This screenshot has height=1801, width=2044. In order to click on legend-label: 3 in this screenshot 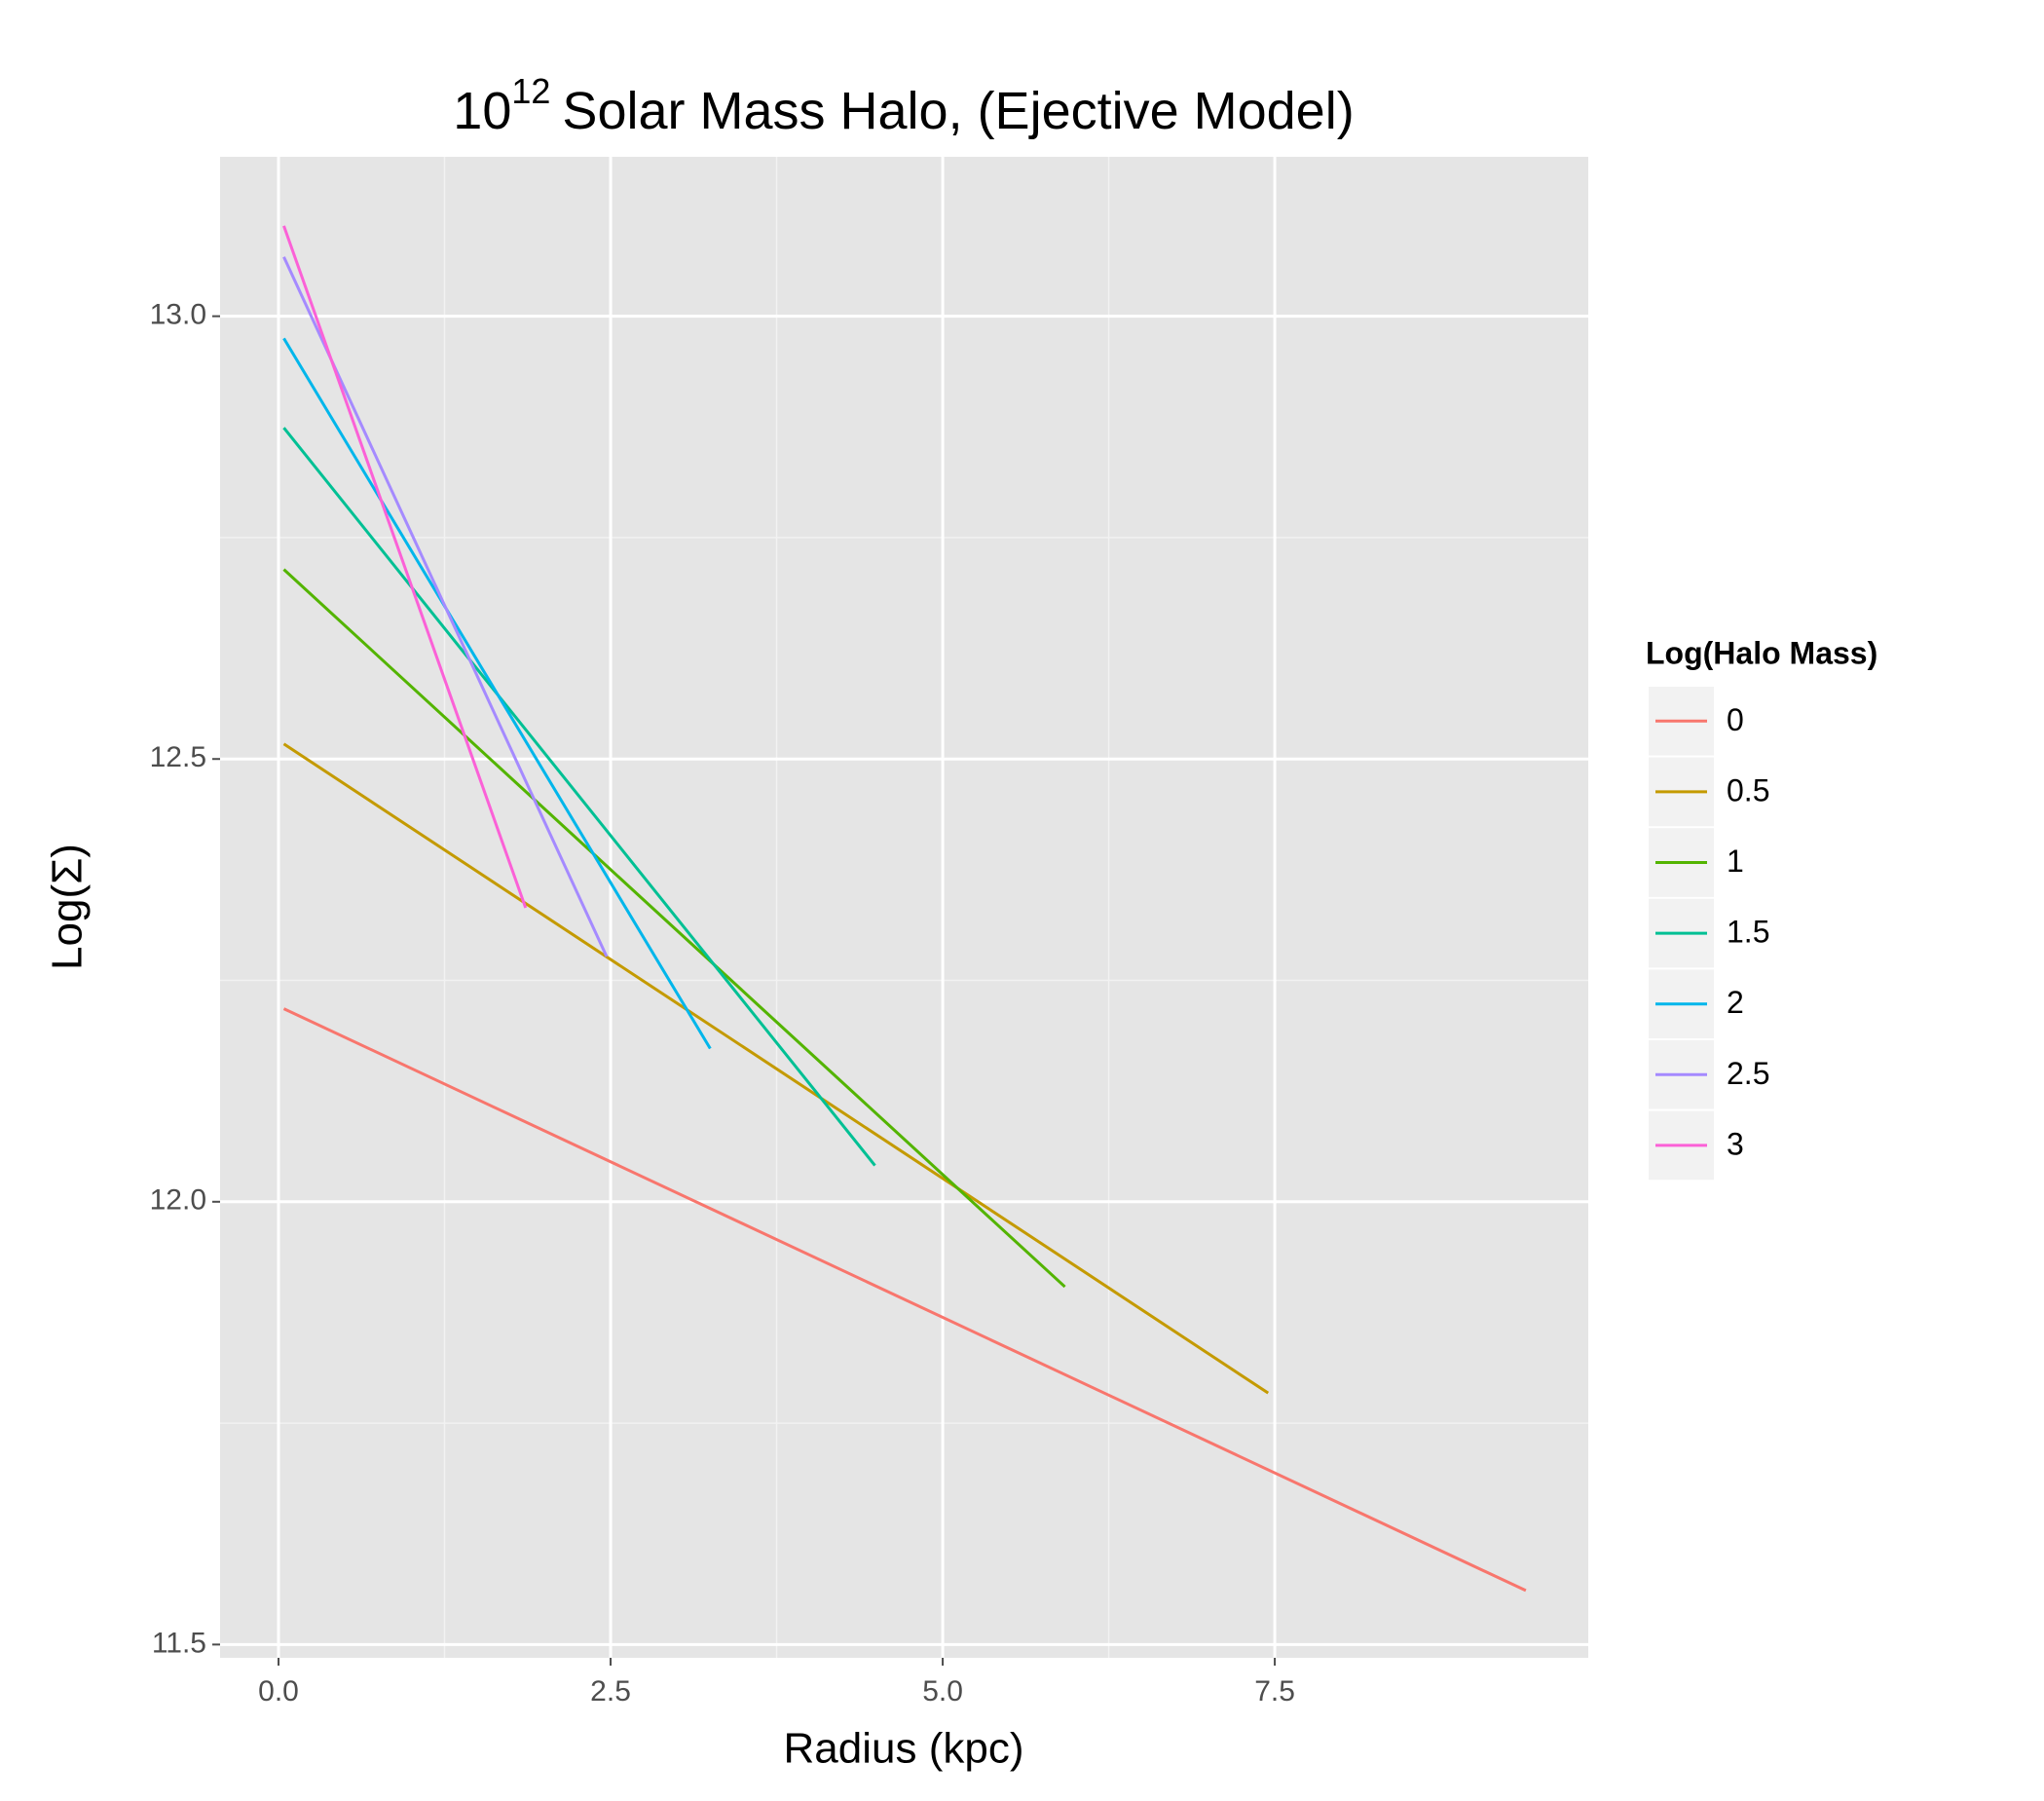, I will do `click(1735, 1143)`.